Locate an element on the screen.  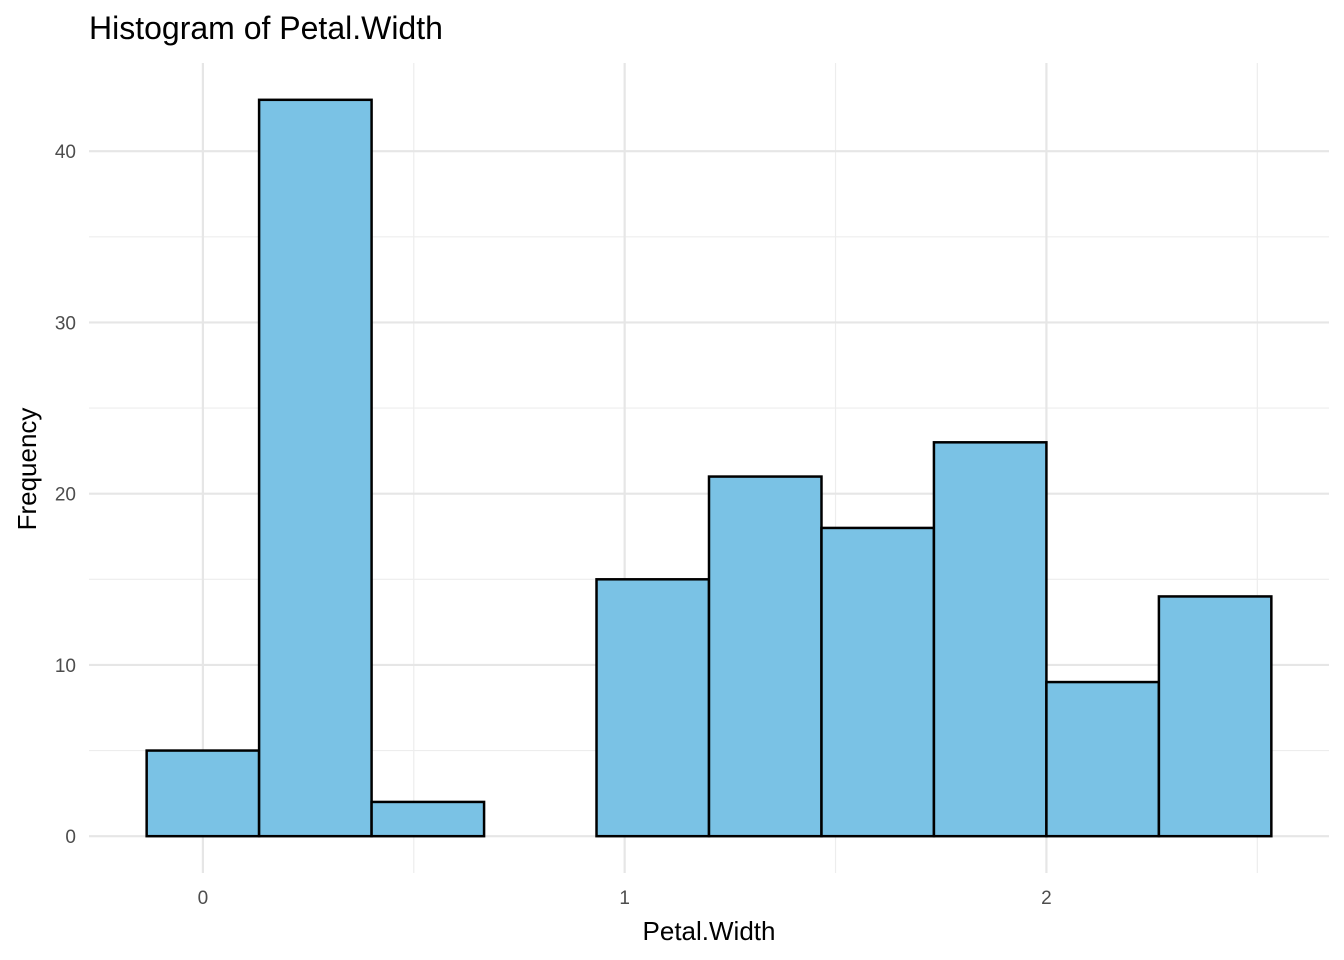
y-tick-label: 40 is located at coordinates (65, 152).